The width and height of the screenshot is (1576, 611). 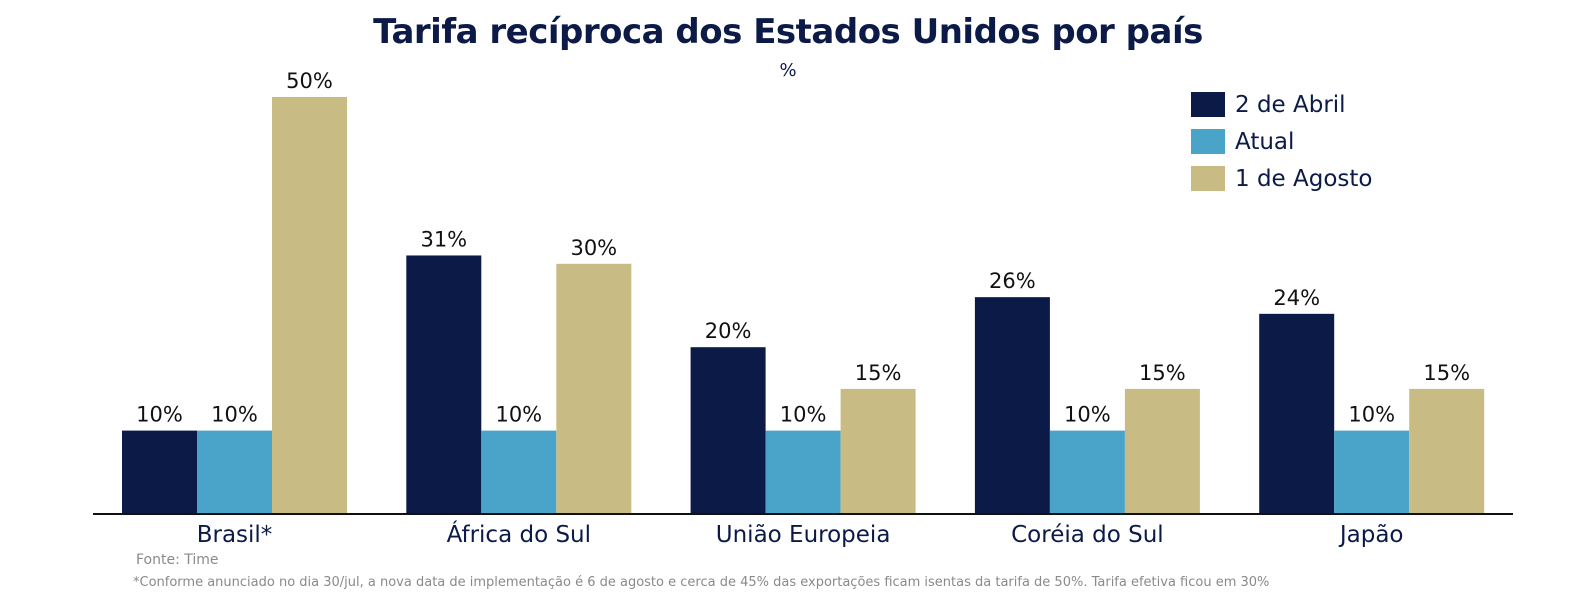 I want to click on chart-subtitle: %, so click(x=788, y=70).